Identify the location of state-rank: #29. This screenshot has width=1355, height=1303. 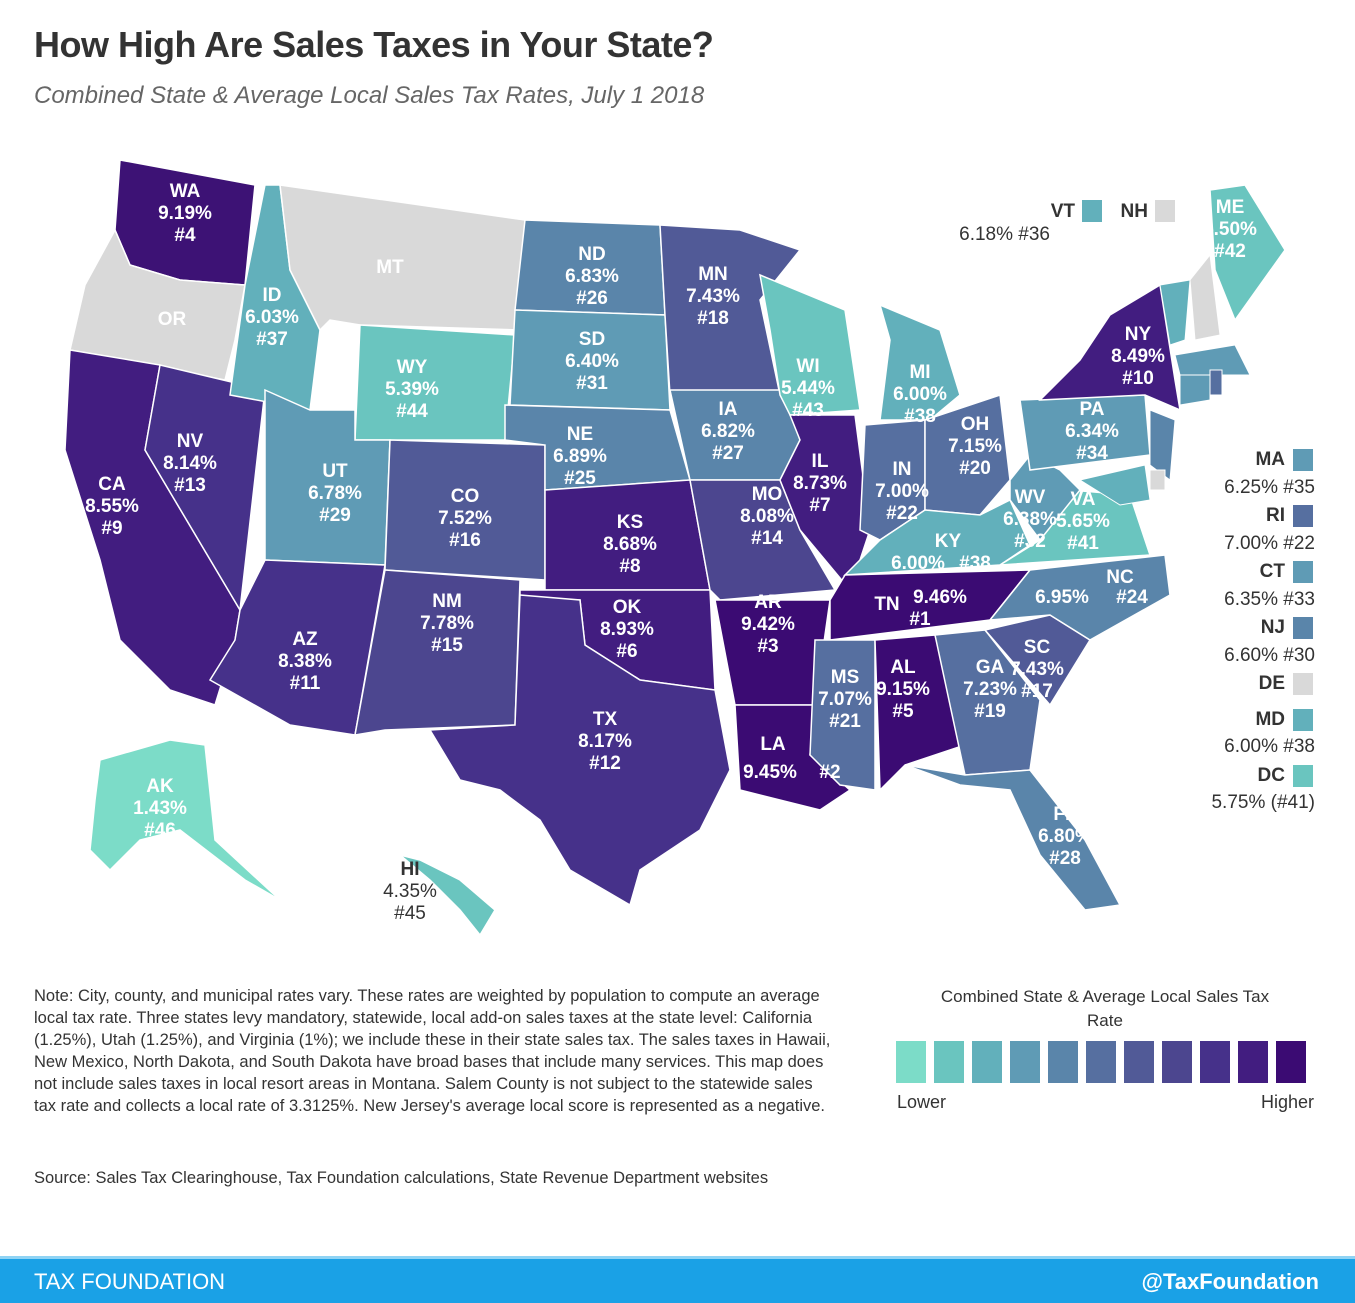
(335, 515).